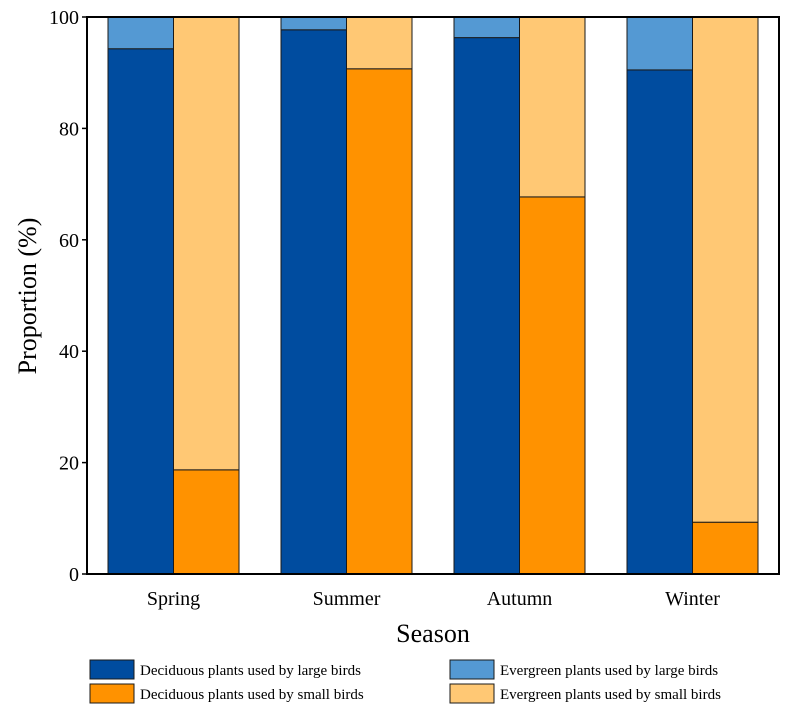 The height and width of the screenshot is (726, 799). What do you see at coordinates (692, 599) in the screenshot?
I see `x-tick-label: Winter` at bounding box center [692, 599].